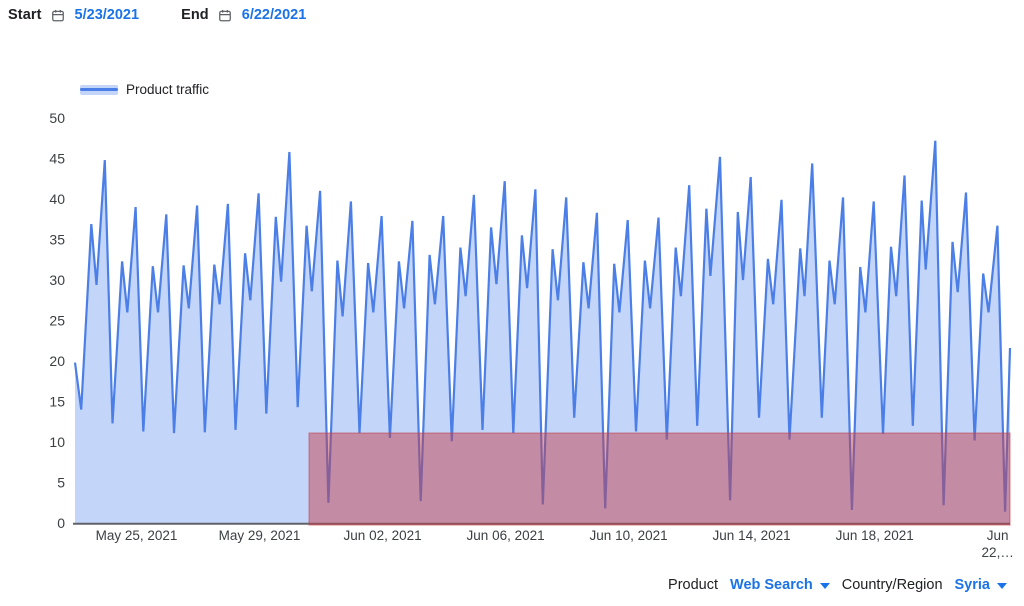 The width and height of the screenshot is (1024, 606). What do you see at coordinates (629, 535) in the screenshot?
I see `x-axis-tick-label: Jun 10, 2021` at bounding box center [629, 535].